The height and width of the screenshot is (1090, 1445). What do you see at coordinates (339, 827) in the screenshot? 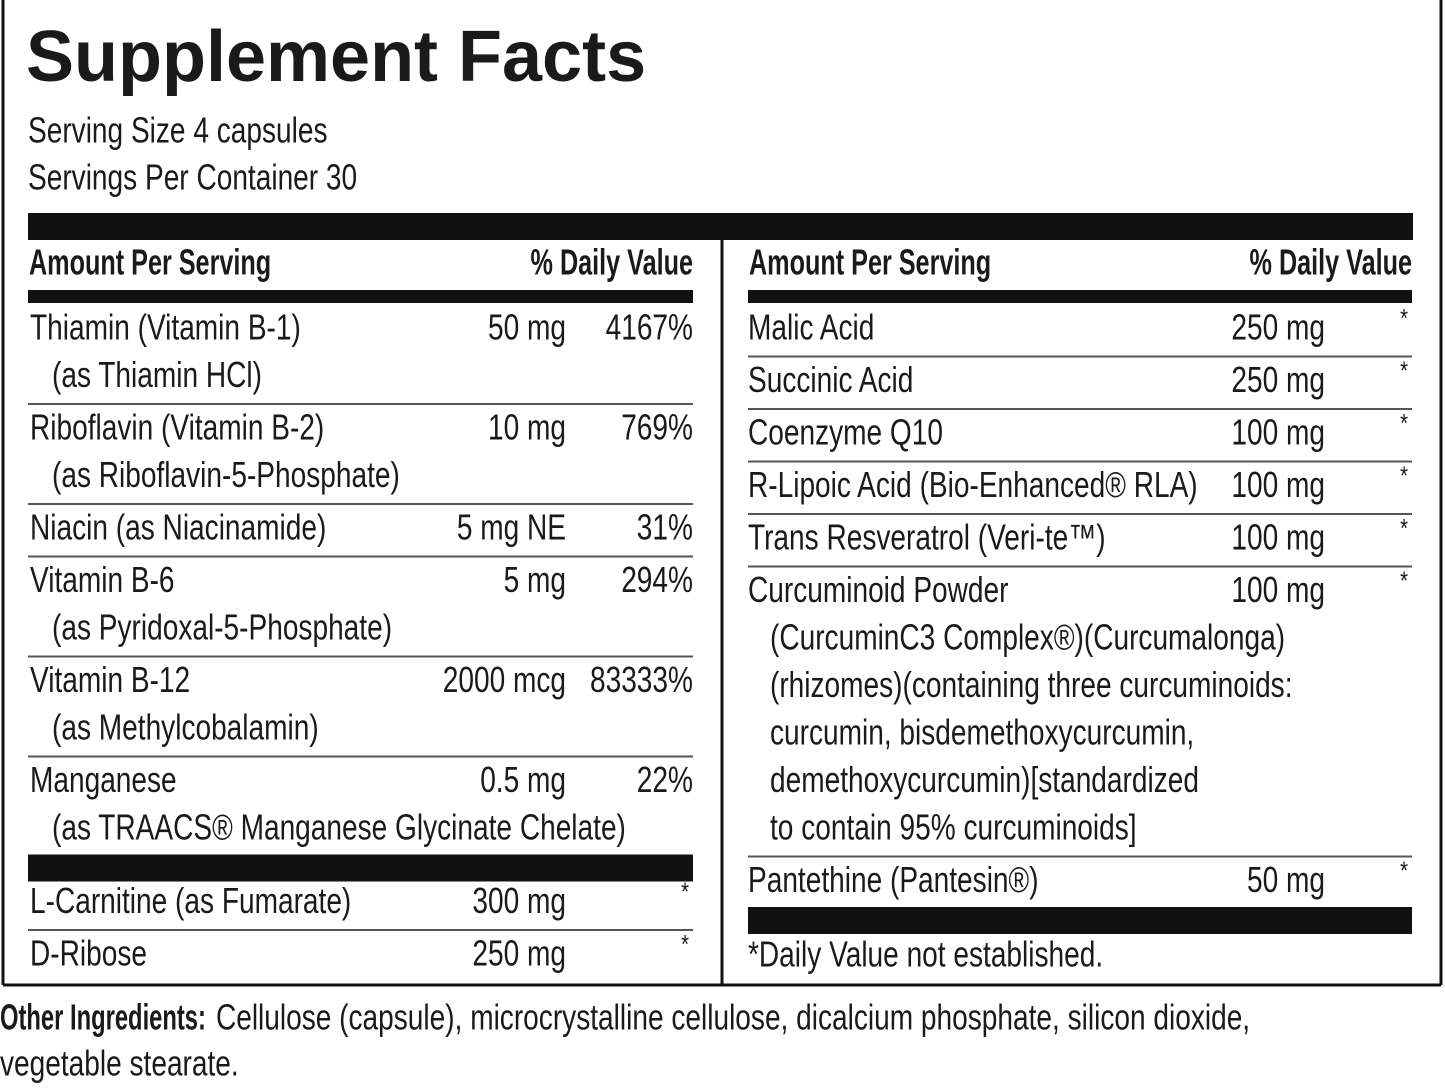
I see `ingredient-source: (as TRAACS® Manganese Glycinate Chelate)` at bounding box center [339, 827].